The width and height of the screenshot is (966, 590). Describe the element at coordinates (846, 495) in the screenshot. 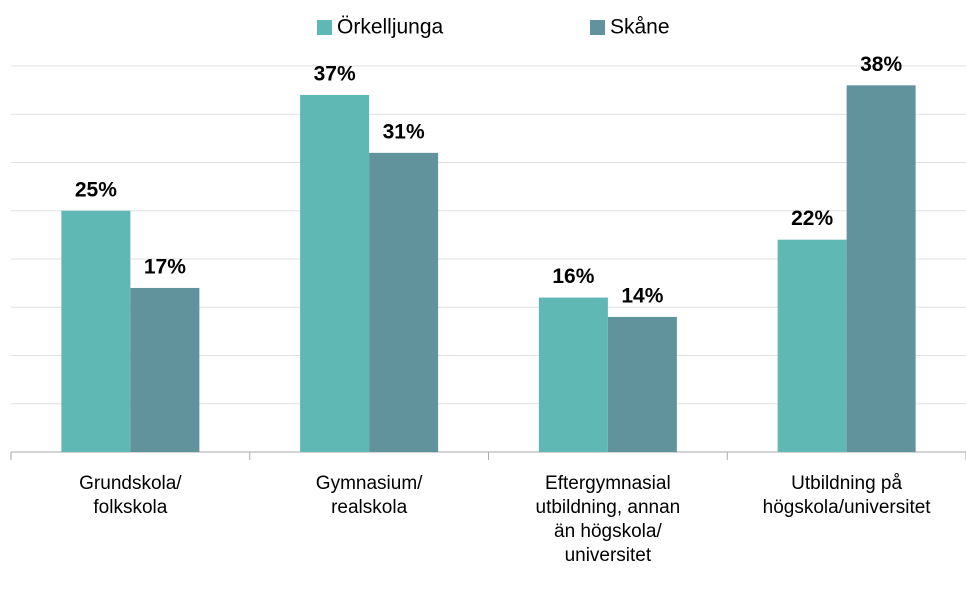

I see `x-tick-label: Utbildning på högskola/universitet` at that location.